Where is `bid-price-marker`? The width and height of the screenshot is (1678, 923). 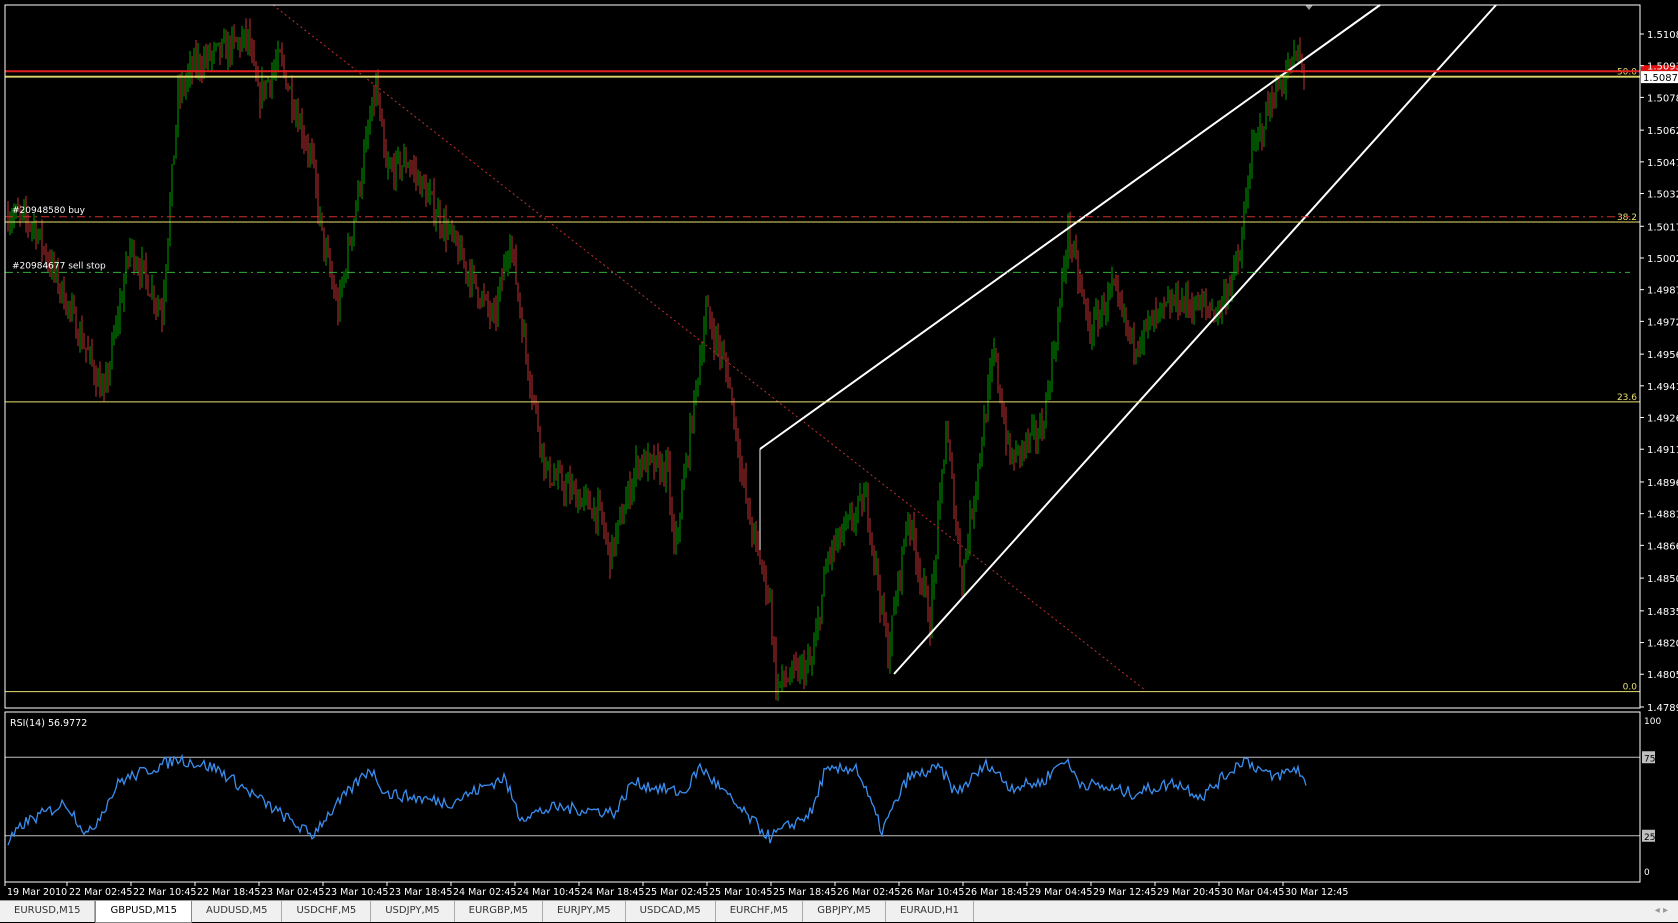 bid-price-marker is located at coordinates (1659, 77).